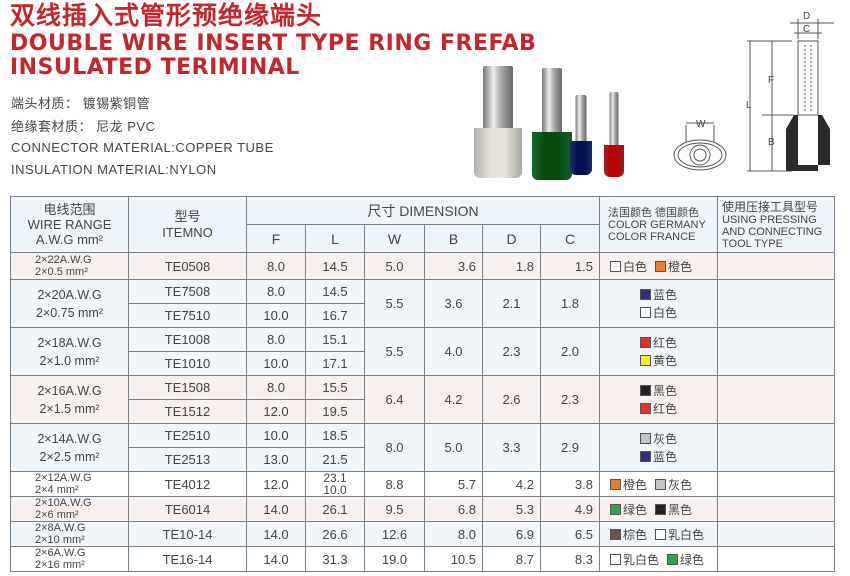 The height and width of the screenshot is (576, 850). Describe the element at coordinates (276, 315) in the screenshot. I see `dim-f: 10.0` at that location.